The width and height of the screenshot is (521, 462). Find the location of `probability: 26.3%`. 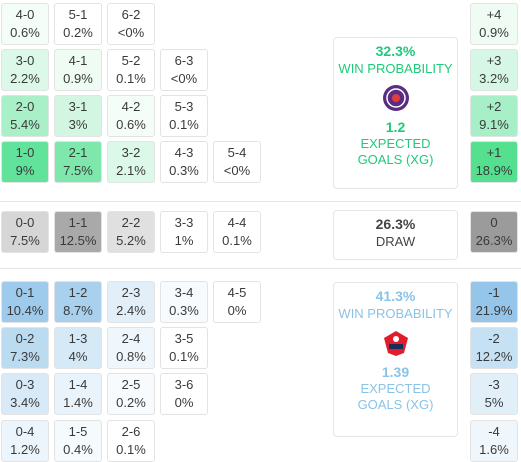

probability: 26.3% is located at coordinates (494, 240).